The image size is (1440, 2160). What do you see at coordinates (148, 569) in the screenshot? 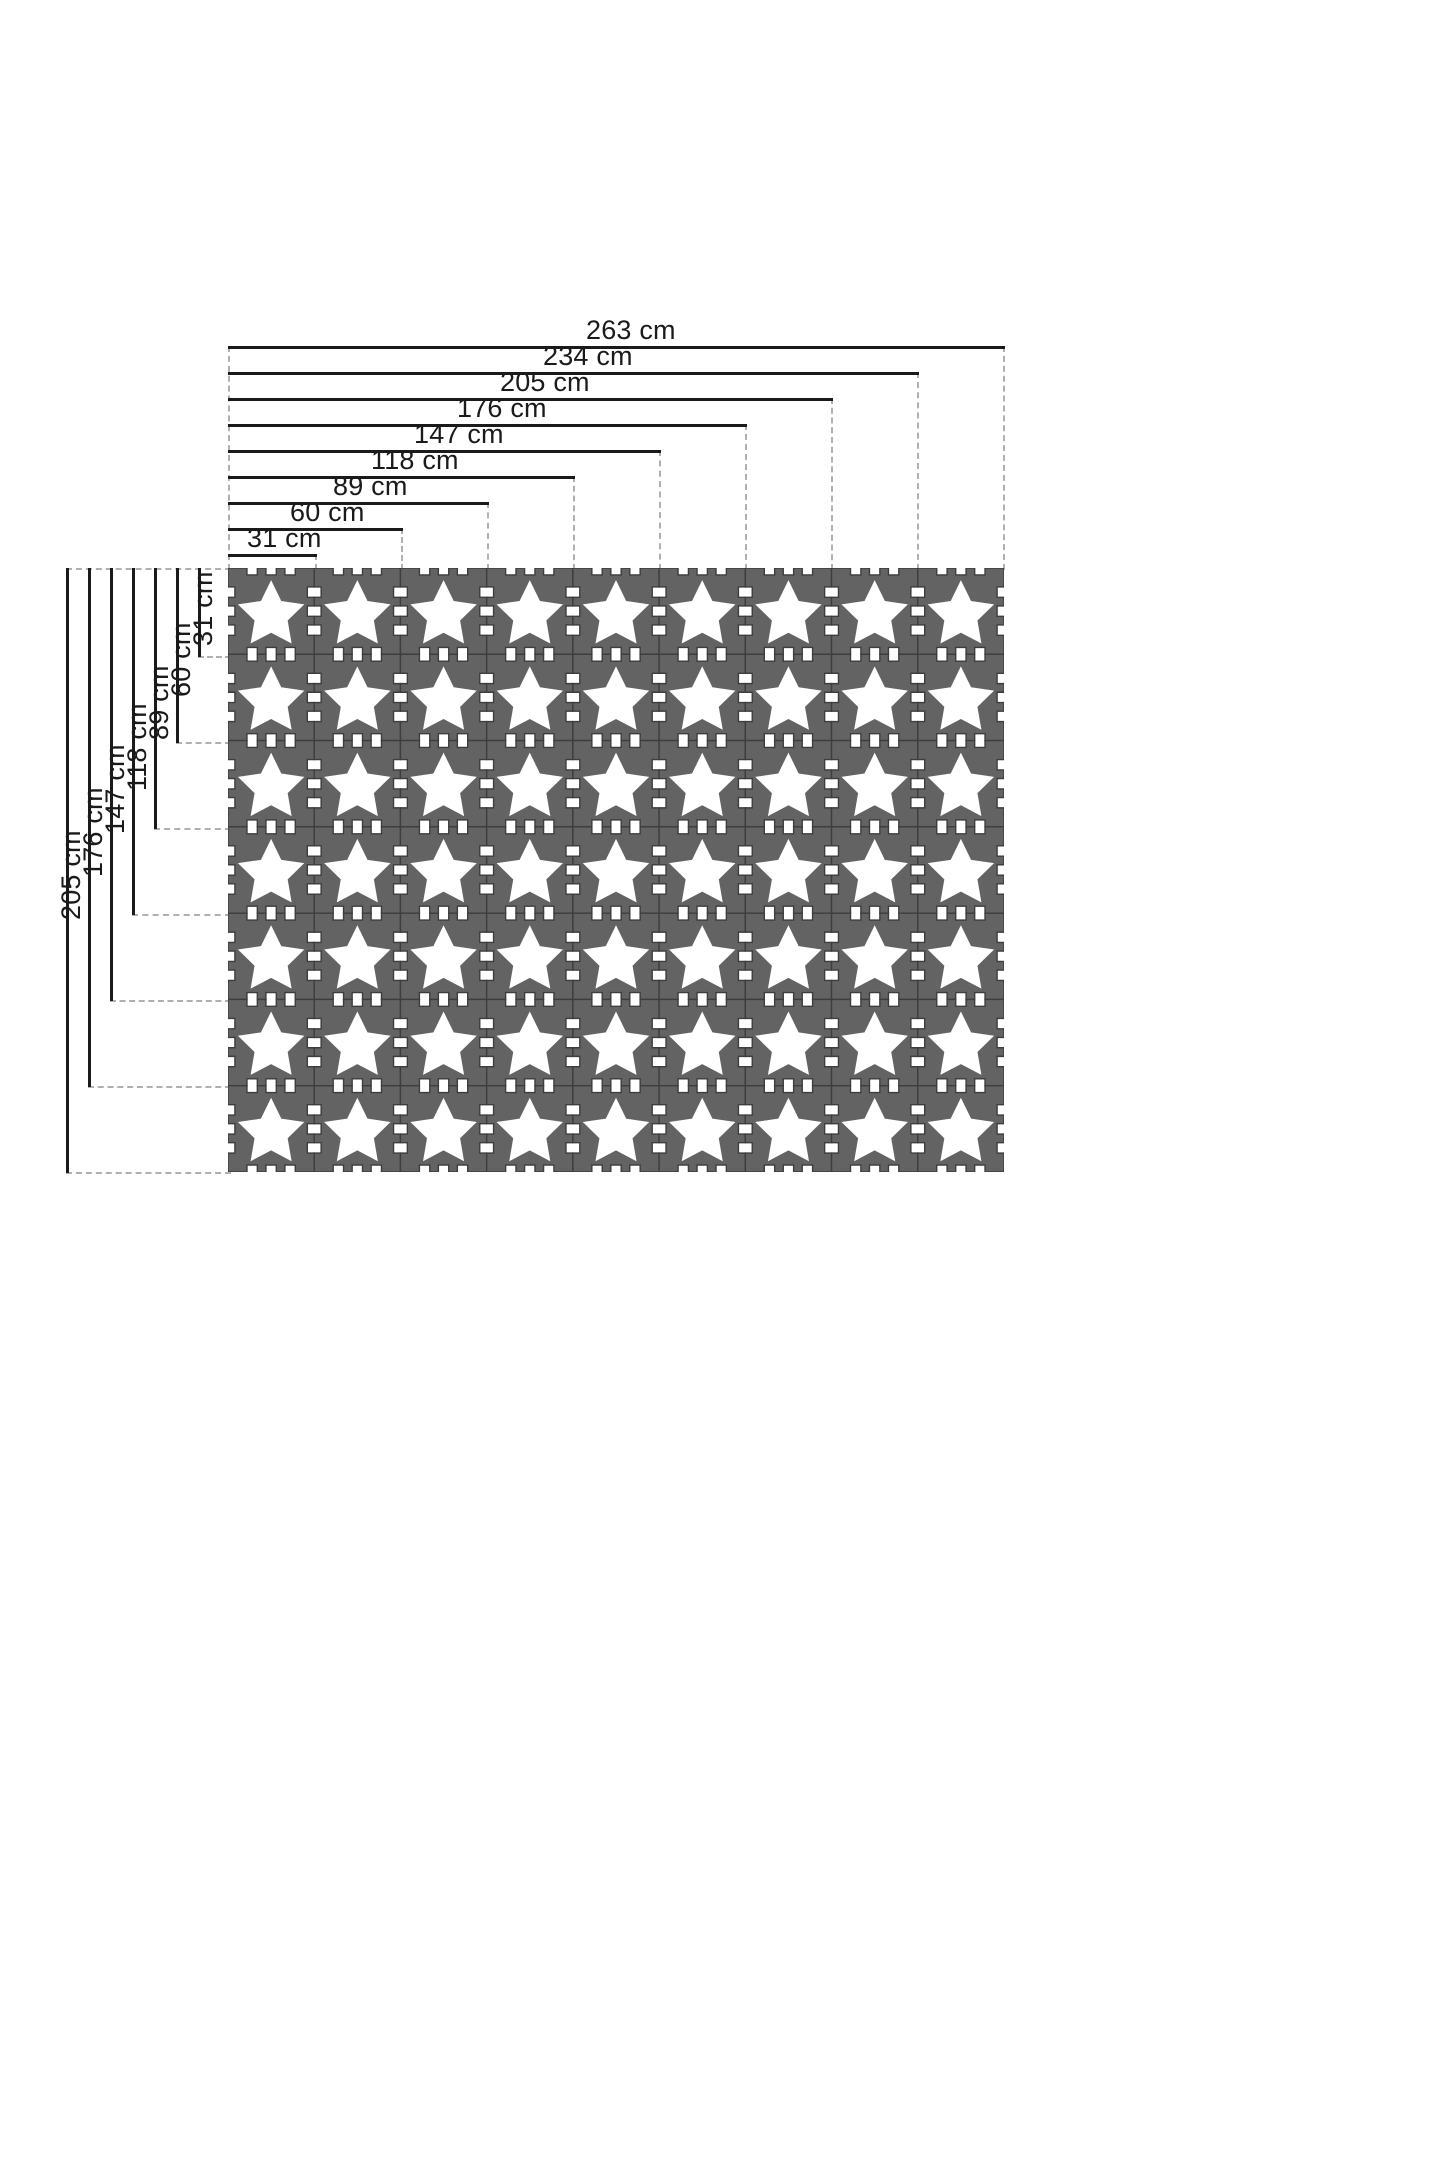
I see `guide-line-h-origin` at bounding box center [148, 569].